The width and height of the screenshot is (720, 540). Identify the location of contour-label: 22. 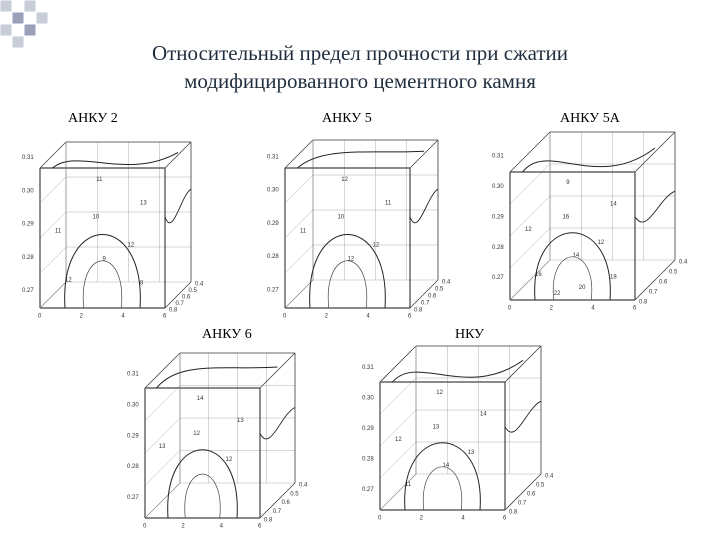
(557, 294).